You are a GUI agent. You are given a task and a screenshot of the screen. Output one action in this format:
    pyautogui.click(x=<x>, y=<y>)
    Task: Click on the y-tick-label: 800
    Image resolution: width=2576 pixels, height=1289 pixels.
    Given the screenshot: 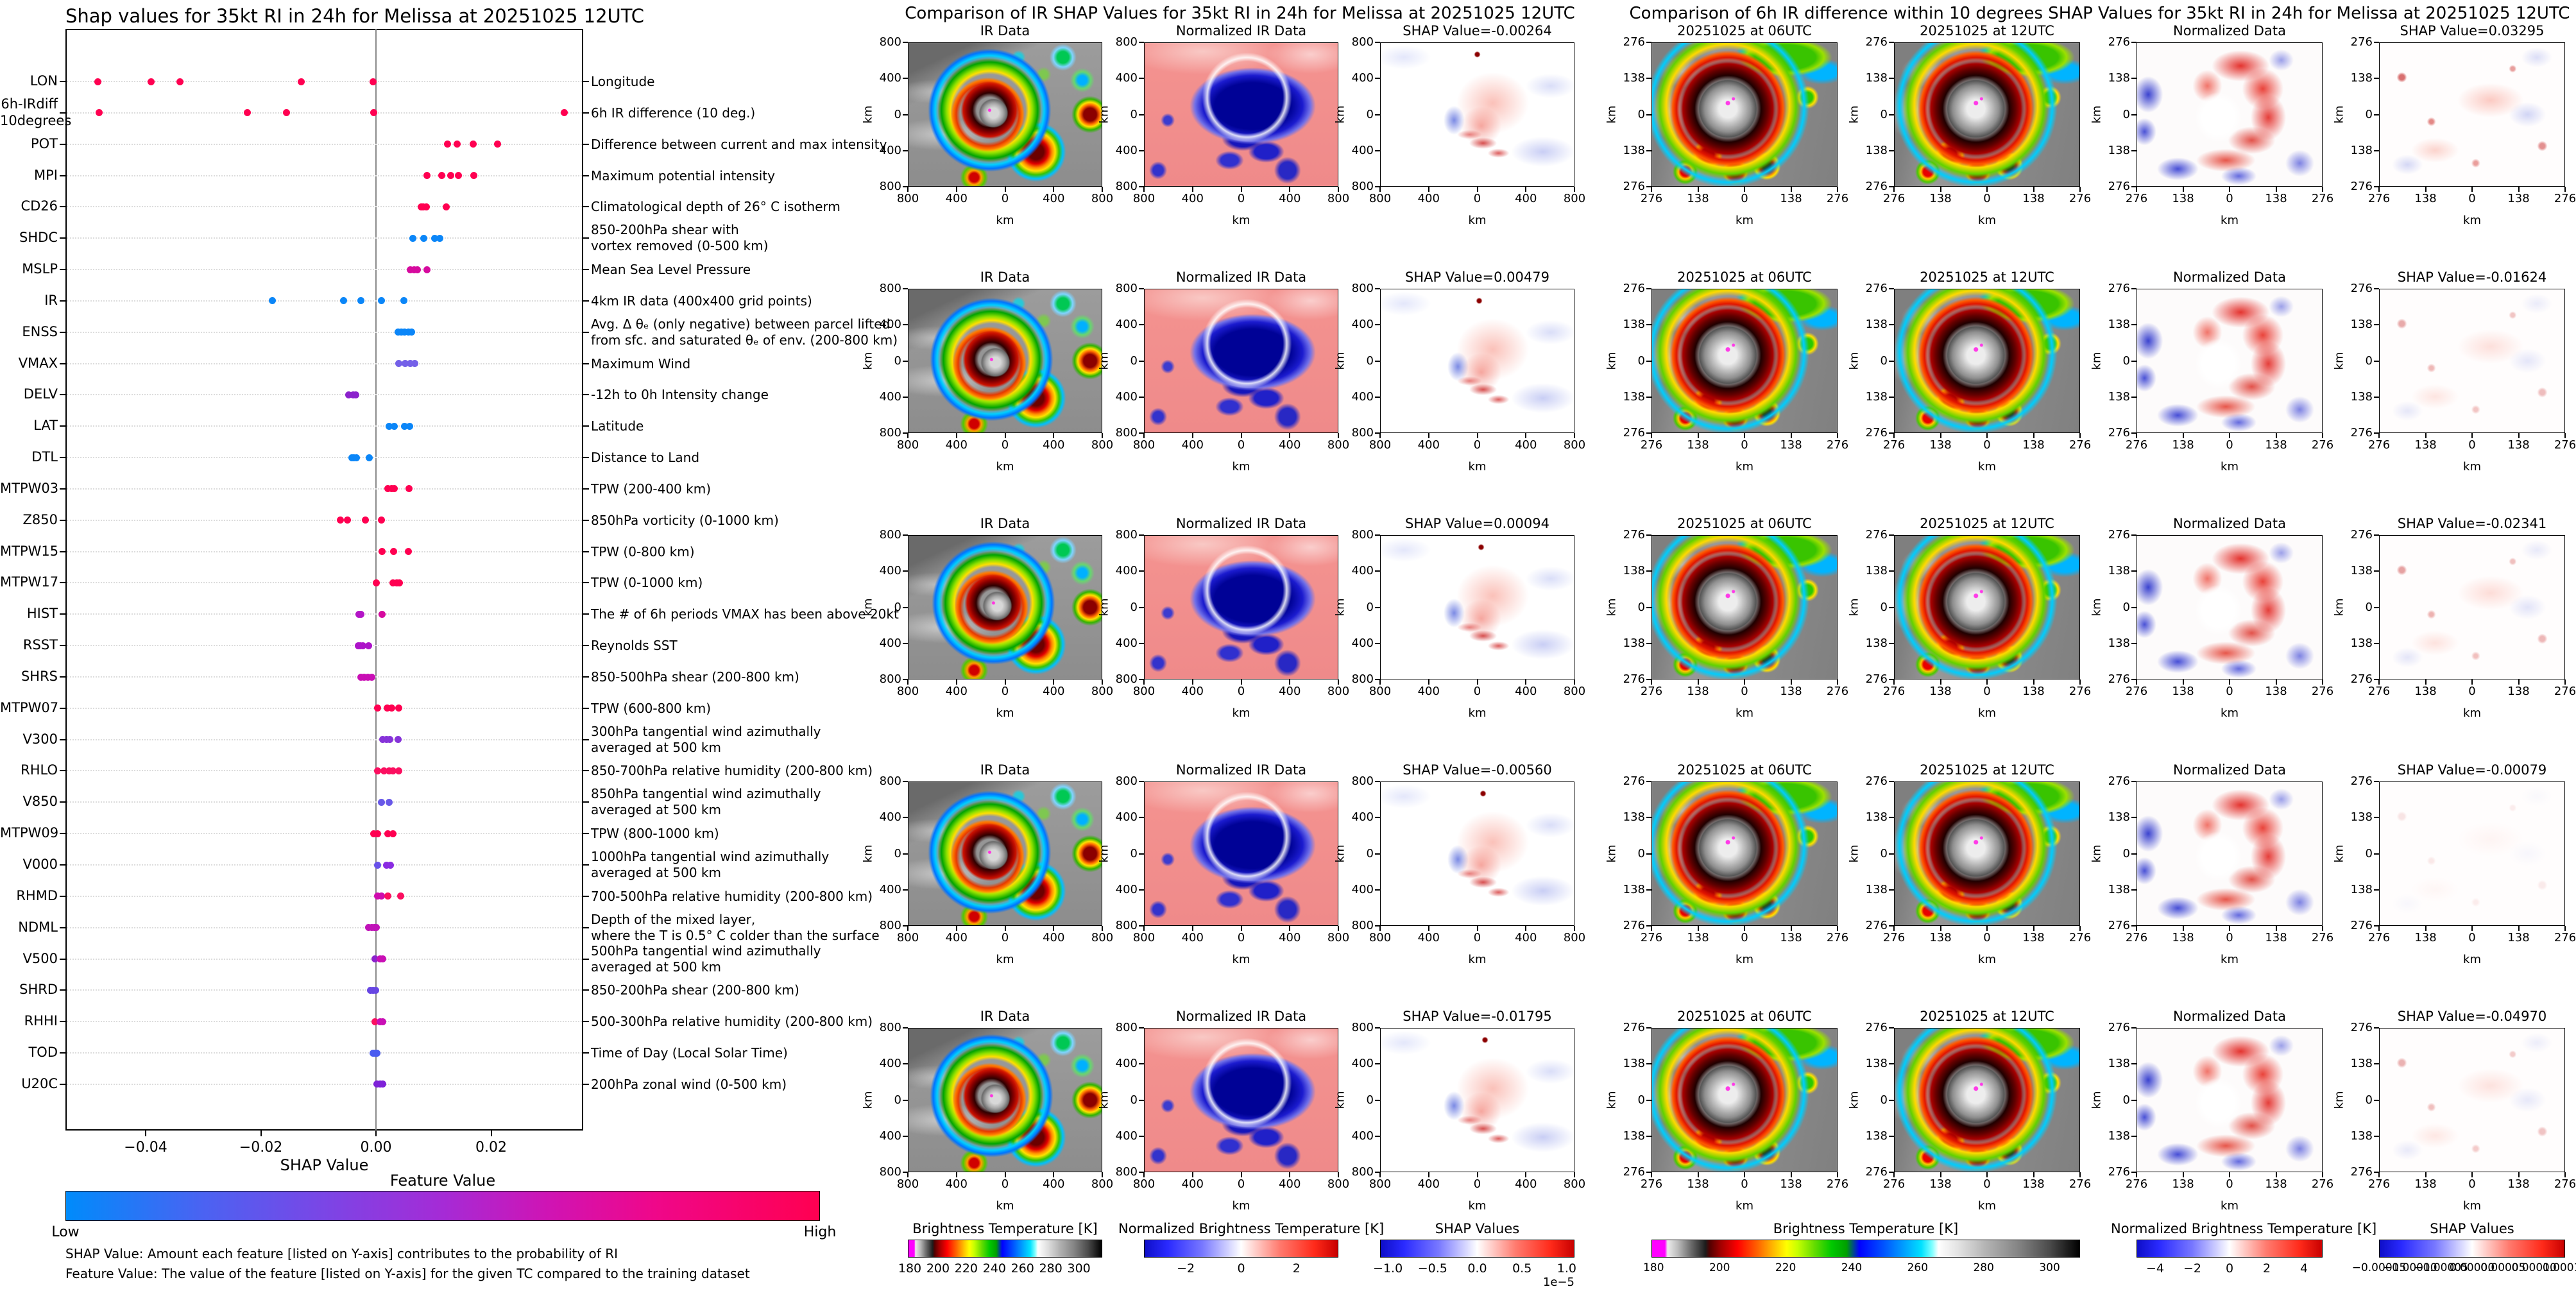 What is the action you would take?
    pyautogui.click(x=1126, y=288)
    